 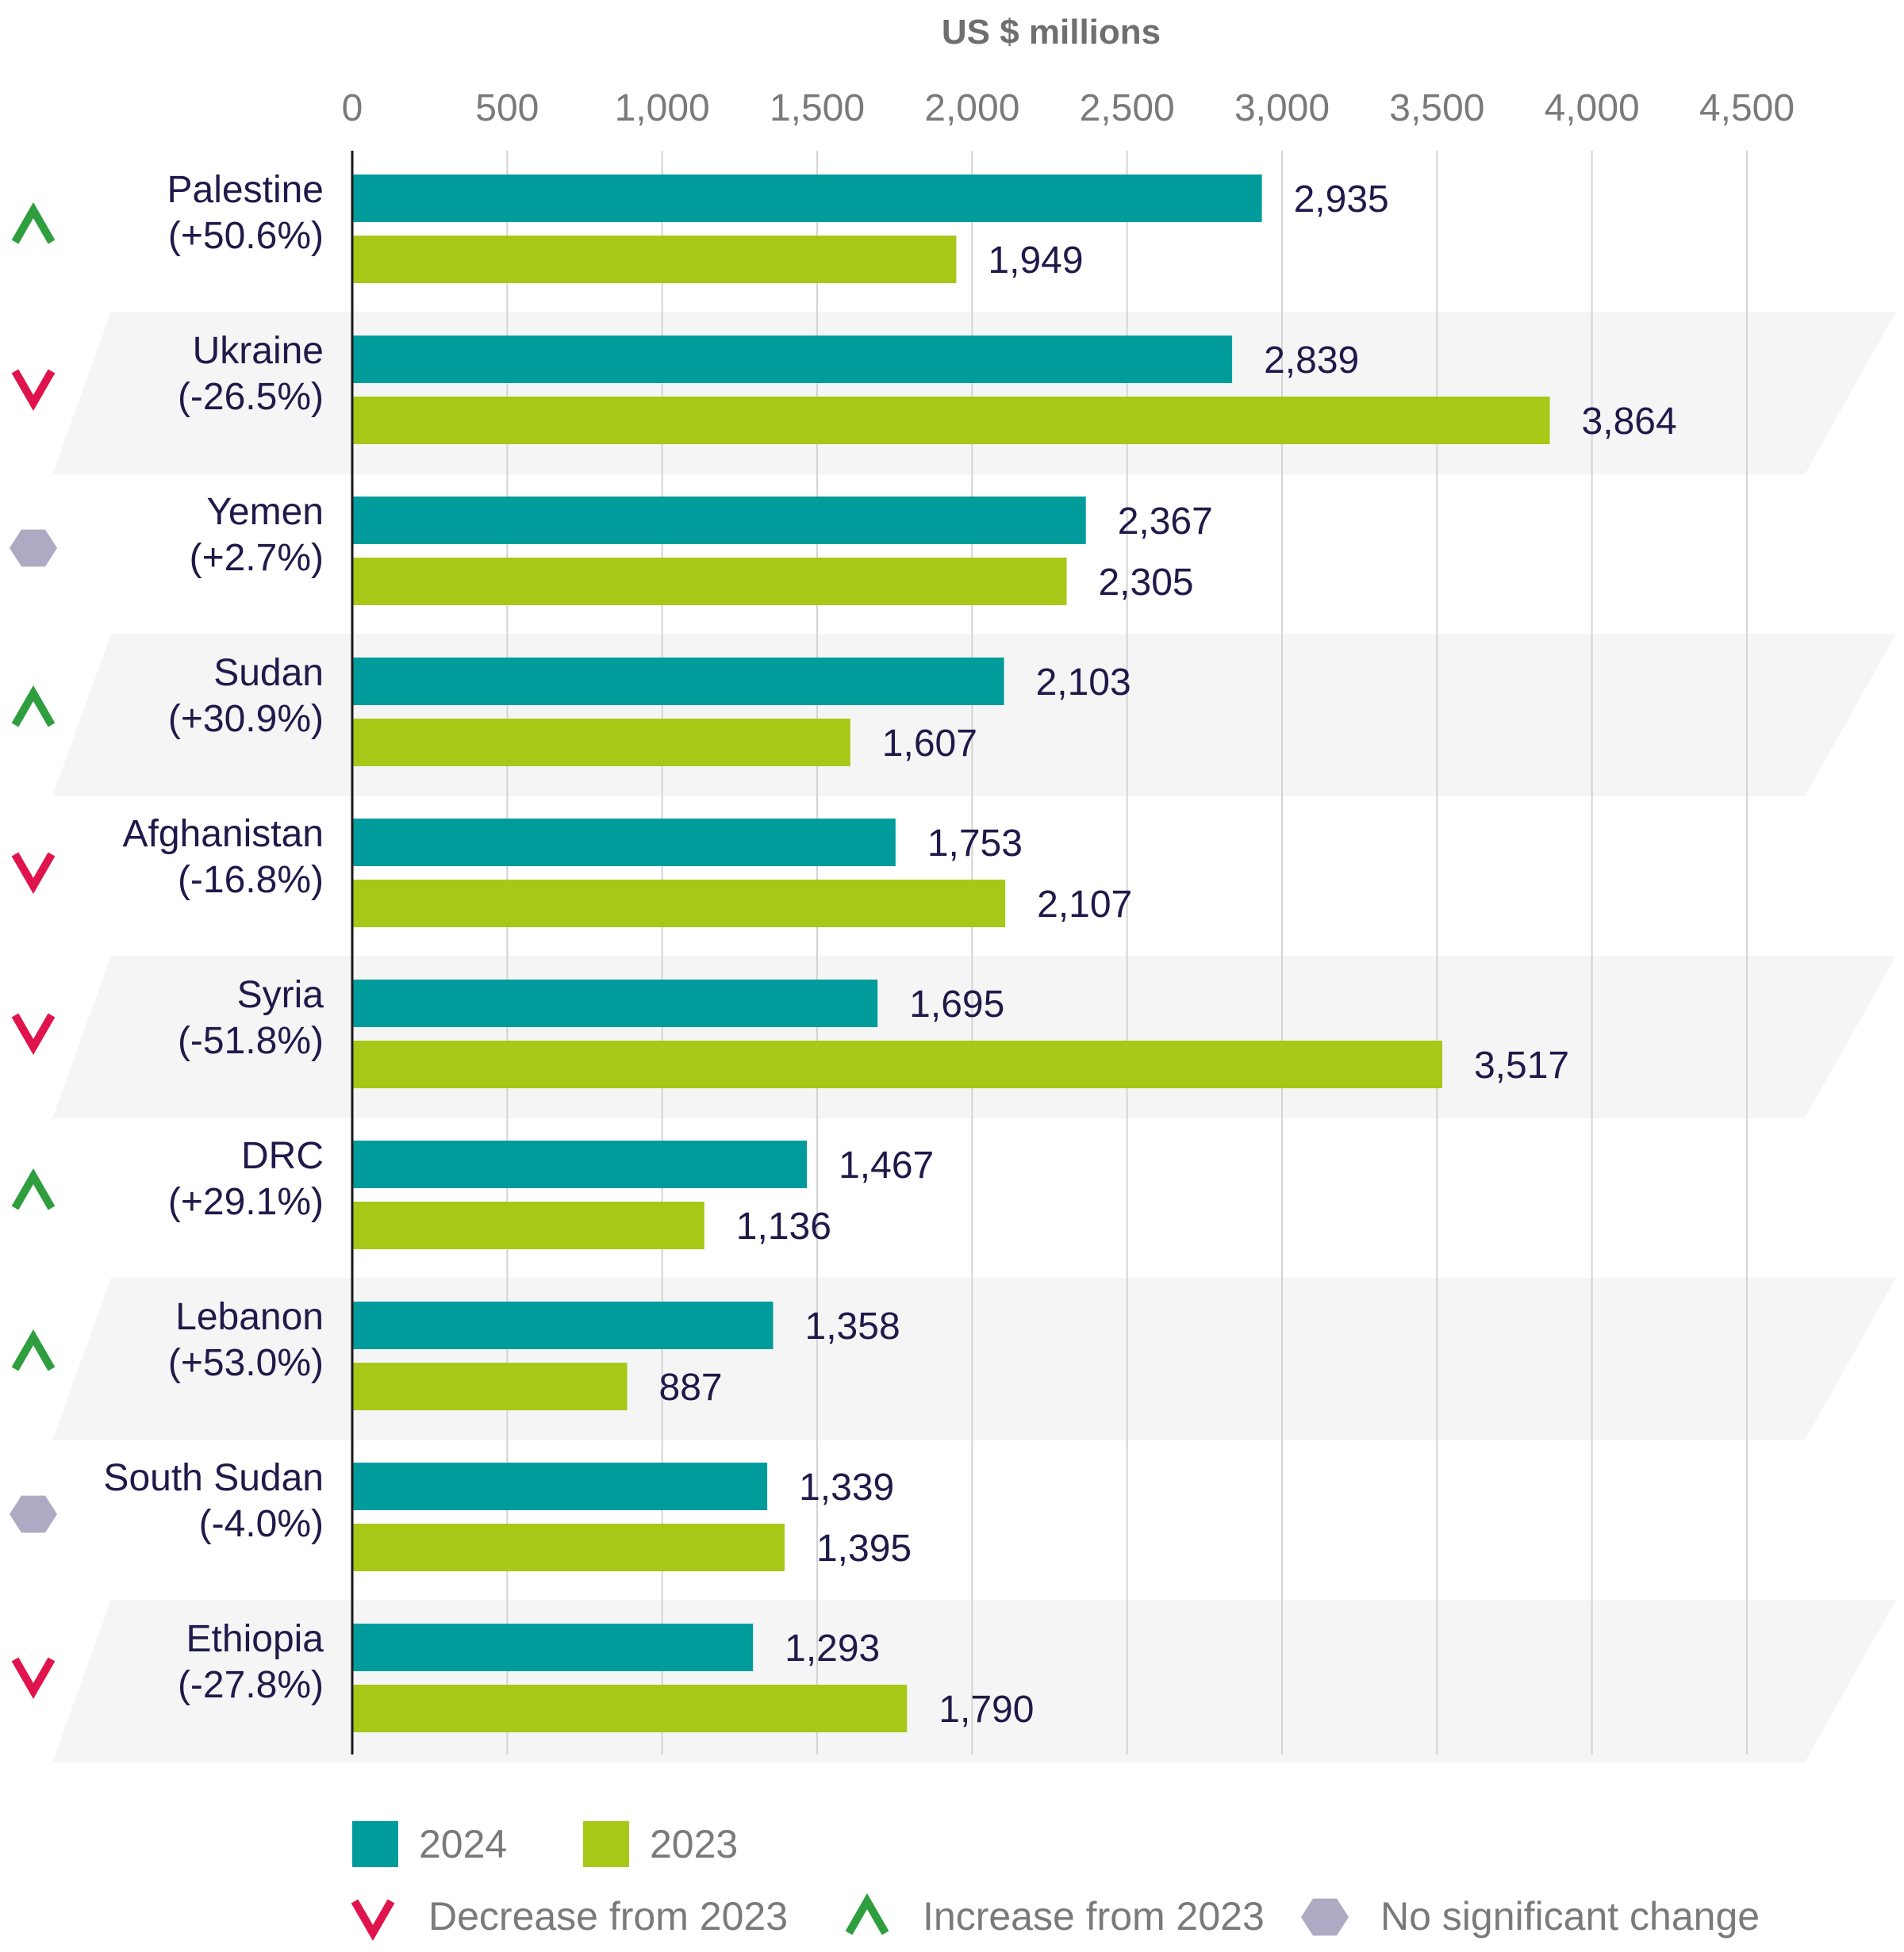 What do you see at coordinates (246, 1202) in the screenshot?
I see `category-change: (+29.1%)` at bounding box center [246, 1202].